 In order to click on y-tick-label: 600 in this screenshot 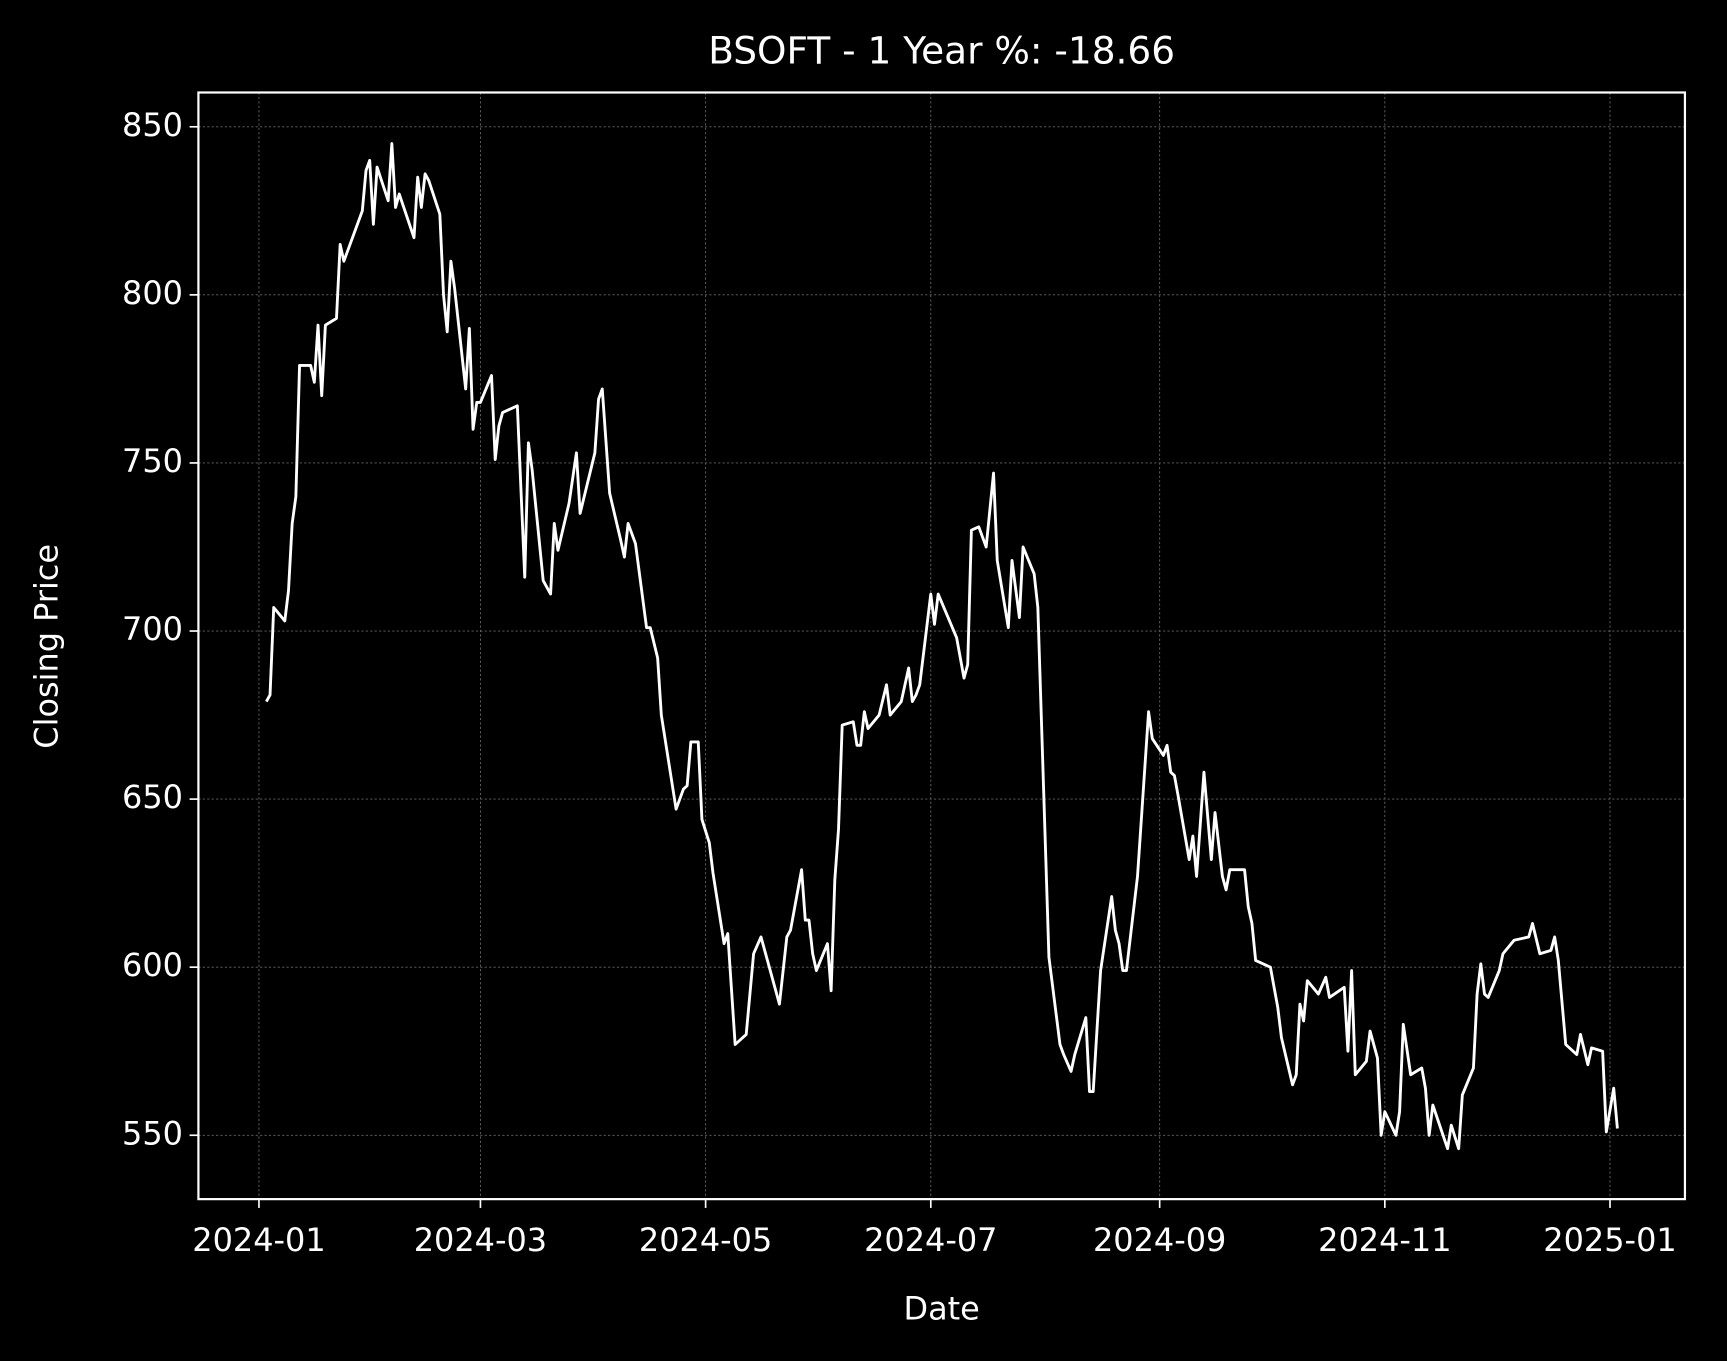, I will do `click(152, 965)`.